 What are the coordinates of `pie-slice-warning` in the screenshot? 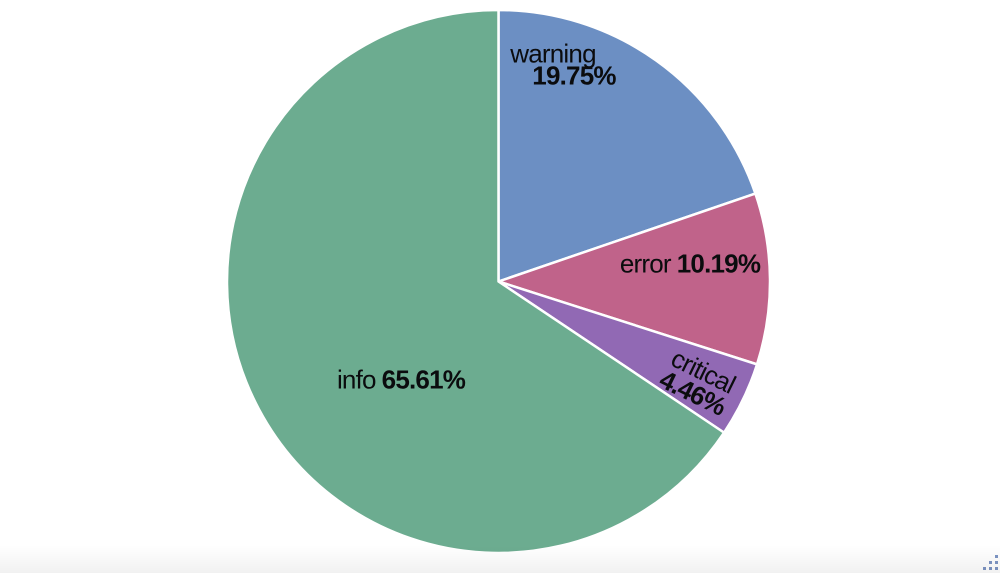 It's located at (627, 145).